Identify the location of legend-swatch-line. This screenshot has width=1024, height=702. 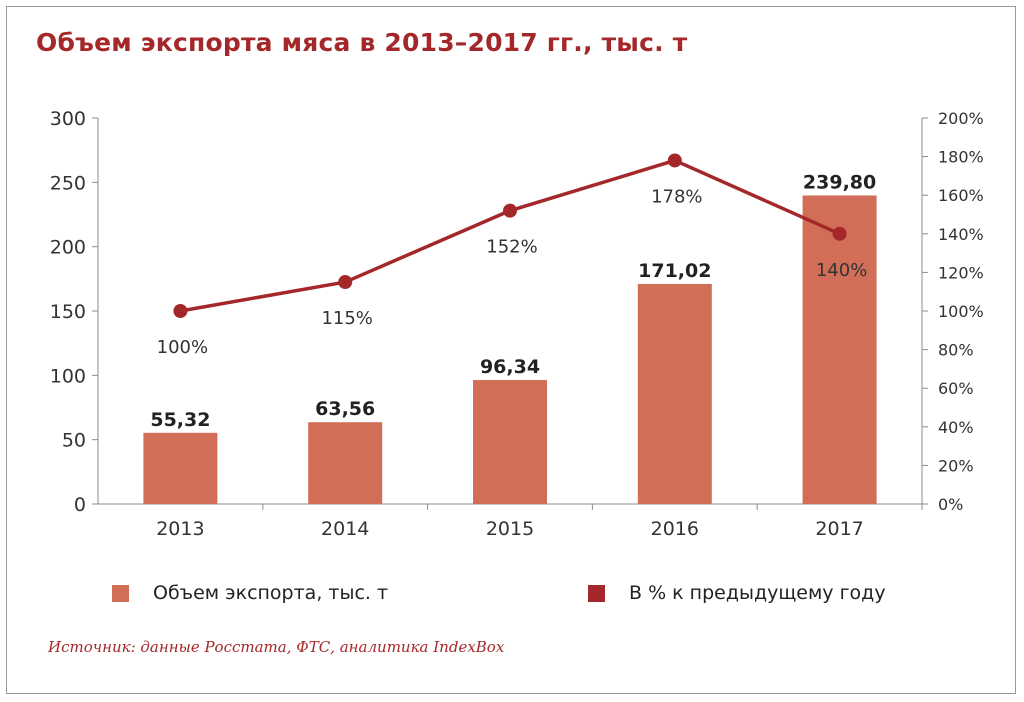
(596, 593).